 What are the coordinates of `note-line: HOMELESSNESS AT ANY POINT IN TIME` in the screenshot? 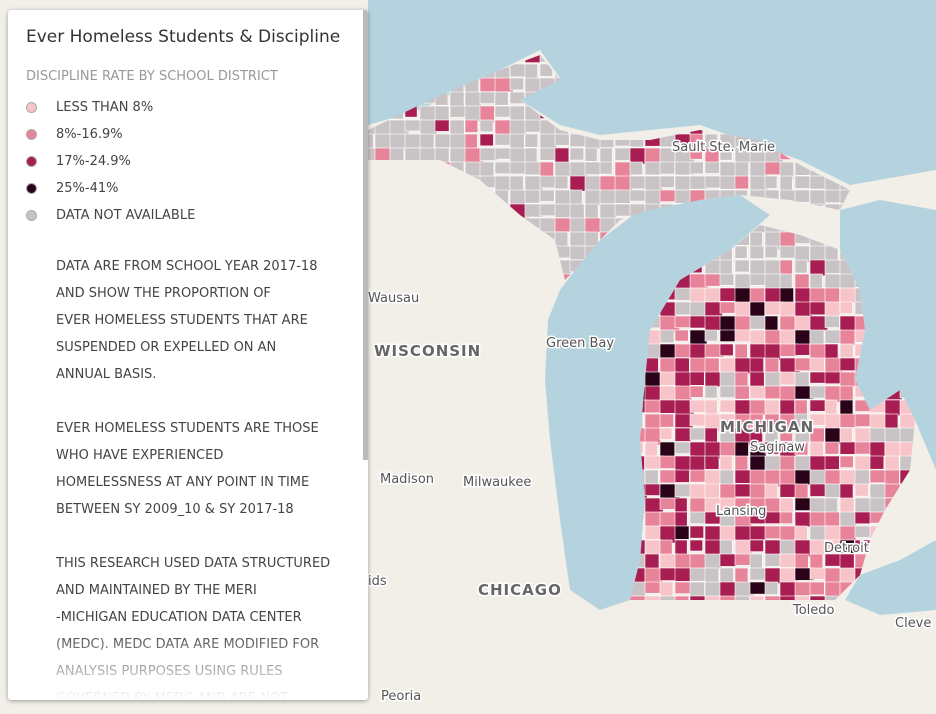 It's located at (183, 482).